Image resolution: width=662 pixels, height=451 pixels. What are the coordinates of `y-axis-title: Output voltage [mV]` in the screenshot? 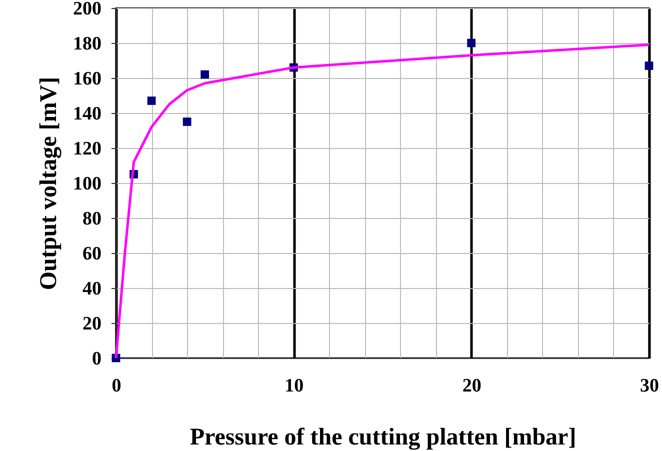 It's located at (49, 183).